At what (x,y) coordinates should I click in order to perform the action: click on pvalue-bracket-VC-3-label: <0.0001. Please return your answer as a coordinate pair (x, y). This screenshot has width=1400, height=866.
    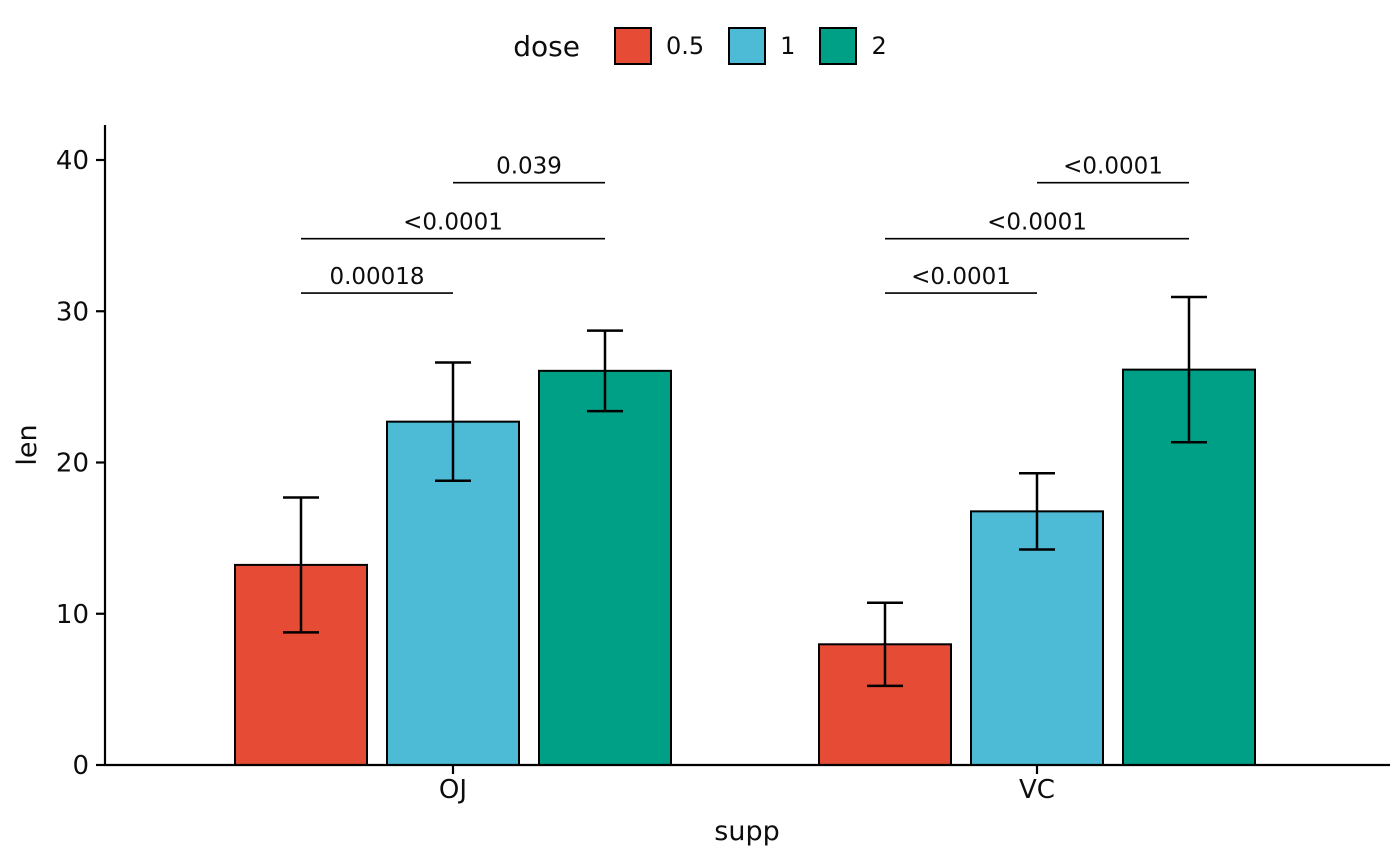
    Looking at the image, I should click on (961, 277).